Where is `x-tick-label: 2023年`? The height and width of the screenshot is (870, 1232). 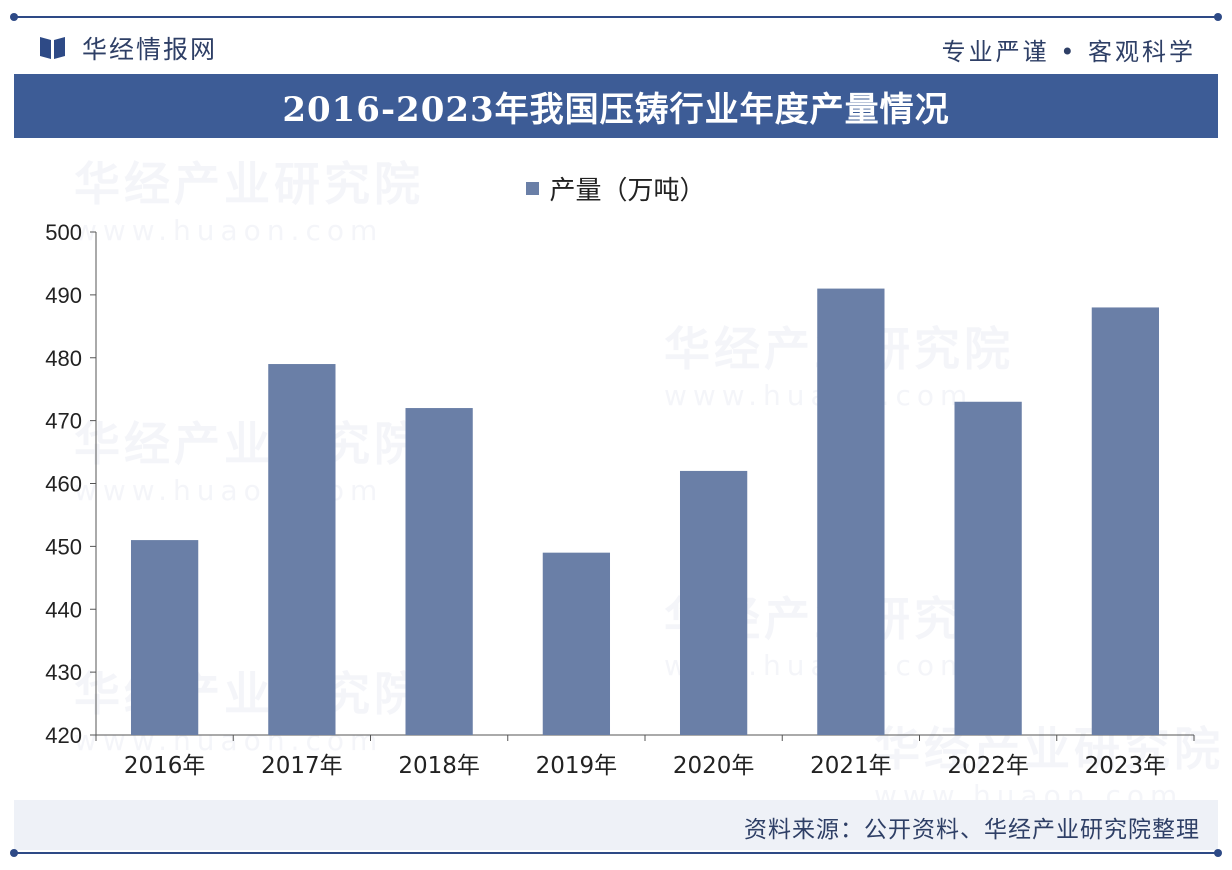 x-tick-label: 2023年 is located at coordinates (1126, 766).